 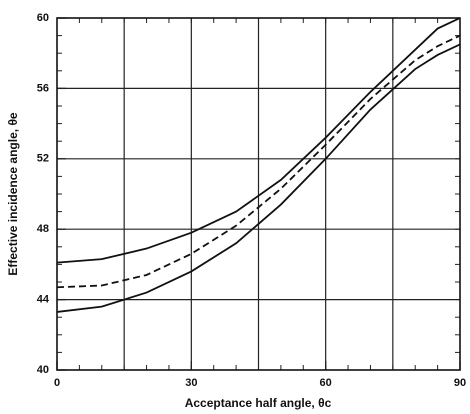 I want to click on y-tick-label: 52, so click(x=43, y=159).